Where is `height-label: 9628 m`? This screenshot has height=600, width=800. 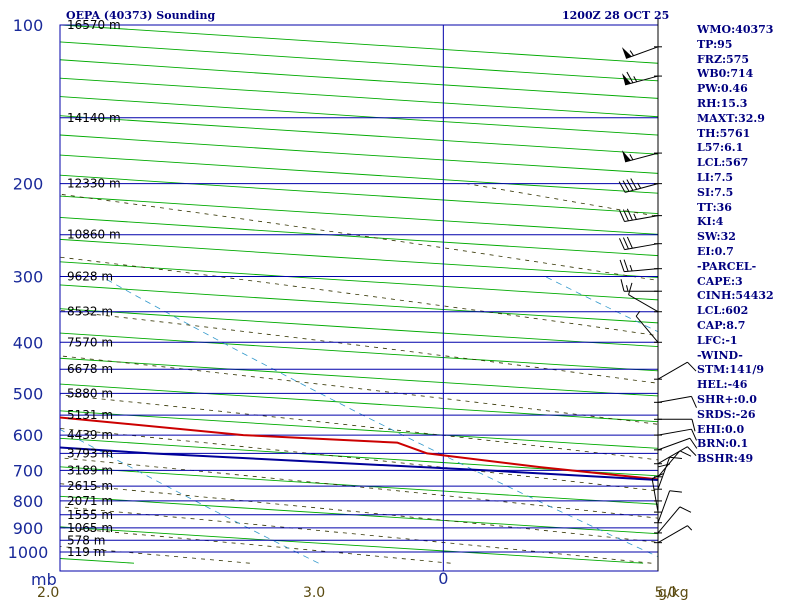 height-label: 9628 m is located at coordinates (90, 276).